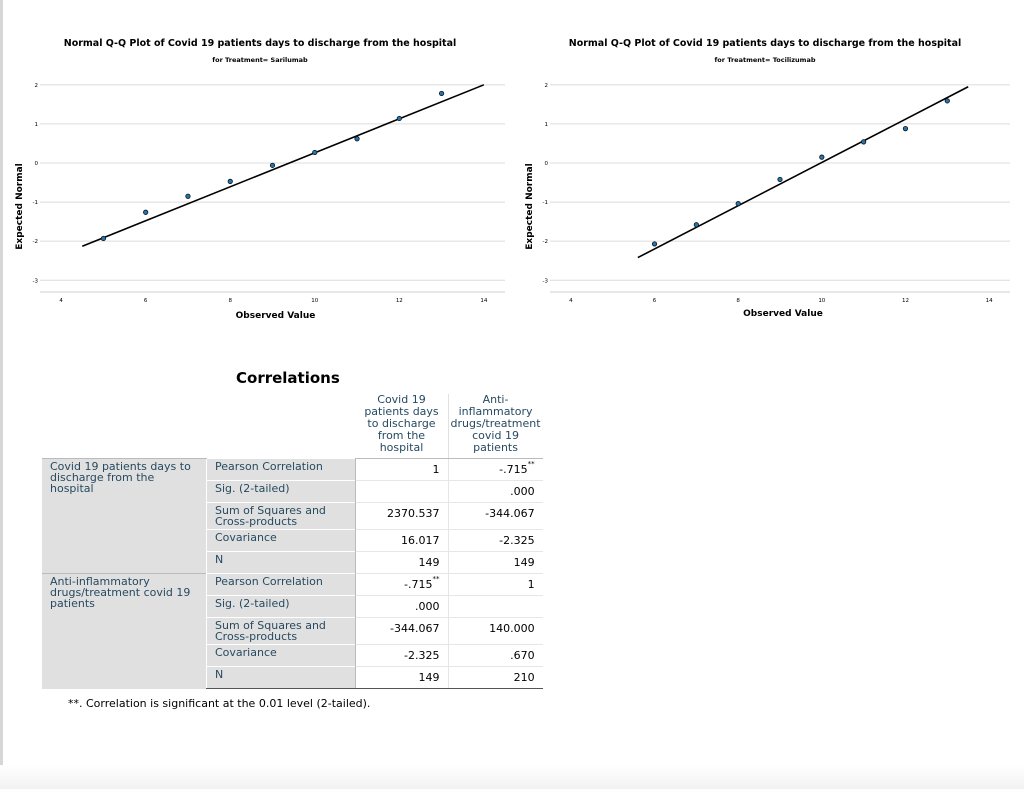  I want to click on table-row: N 149 210, so click(292, 677).